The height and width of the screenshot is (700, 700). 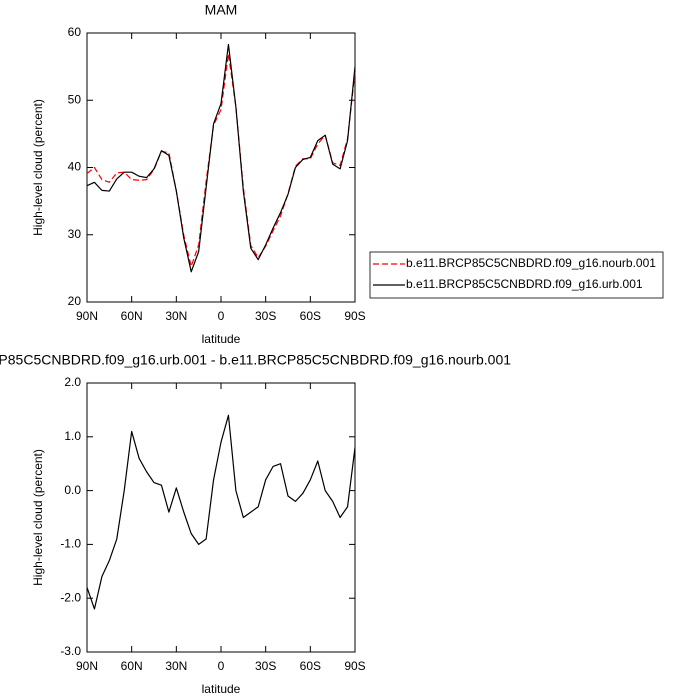 What do you see at coordinates (72, 436) in the screenshot?
I see `y-tick-label: 1.0` at bounding box center [72, 436].